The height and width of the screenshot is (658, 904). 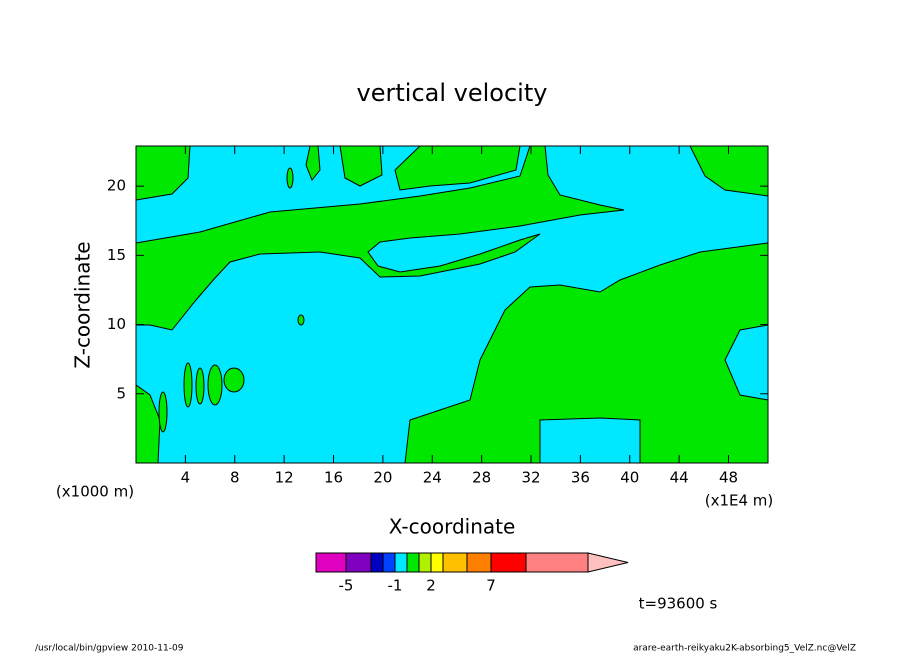 I want to click on y-tick-label: 20, so click(x=116, y=186).